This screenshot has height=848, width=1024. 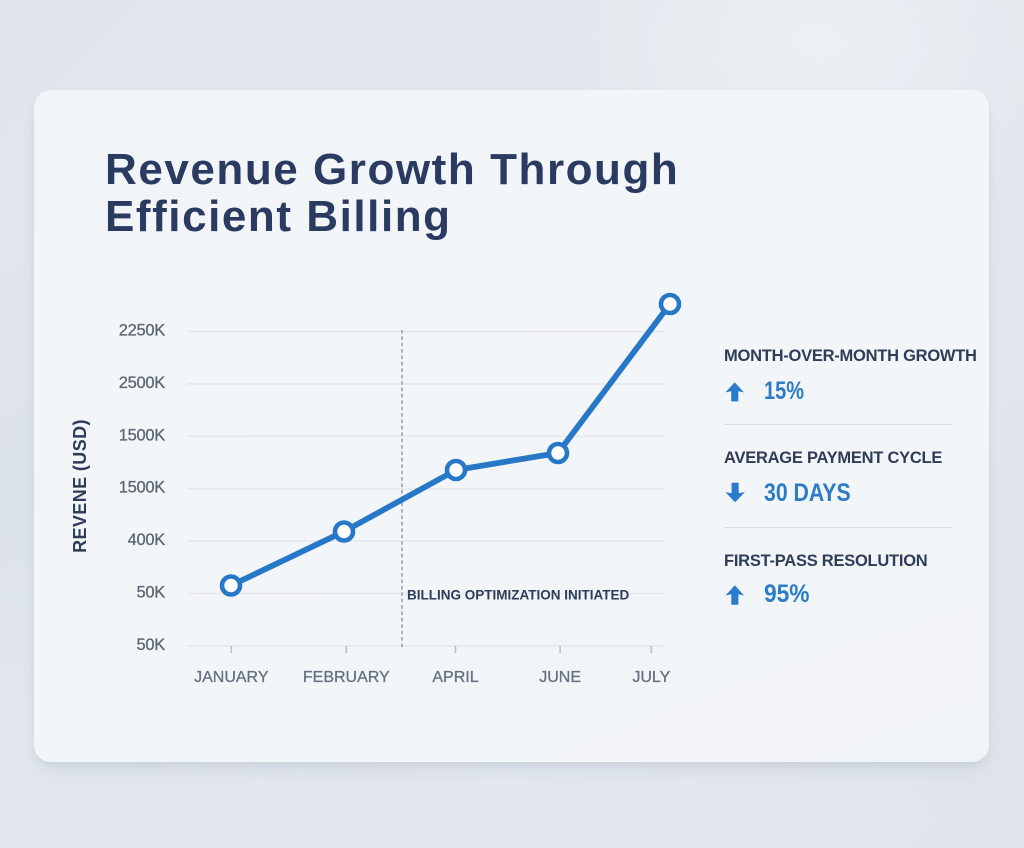 What do you see at coordinates (80, 486) in the screenshot?
I see `svg-text: REVENE (USD)` at bounding box center [80, 486].